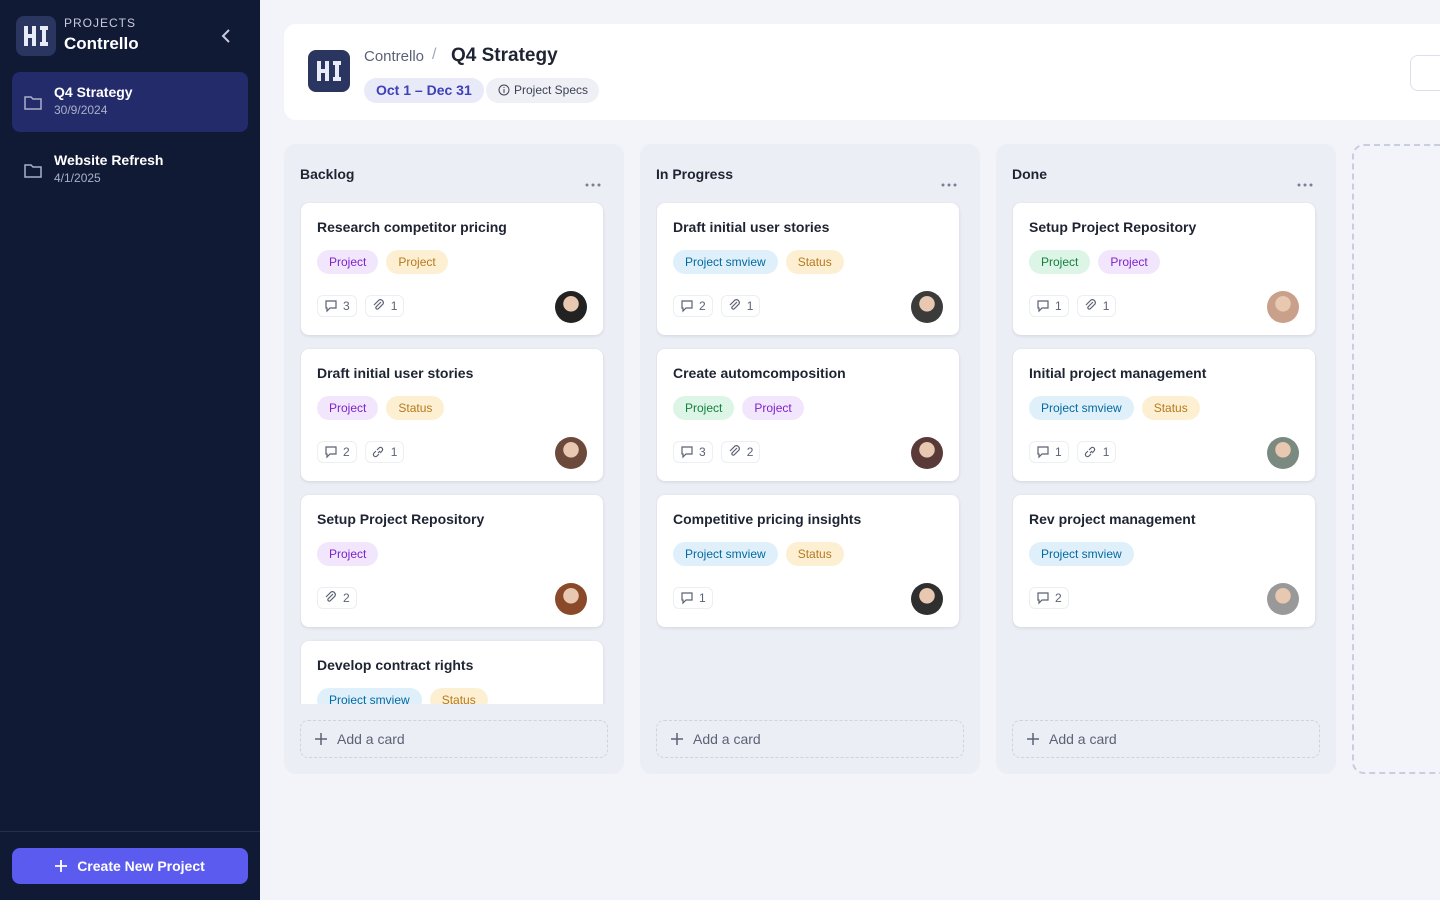 The image size is (1440, 900). Describe the element at coordinates (130, 102) in the screenshot. I see `project-item: Q4 Strategy 30/9/2024` at that location.